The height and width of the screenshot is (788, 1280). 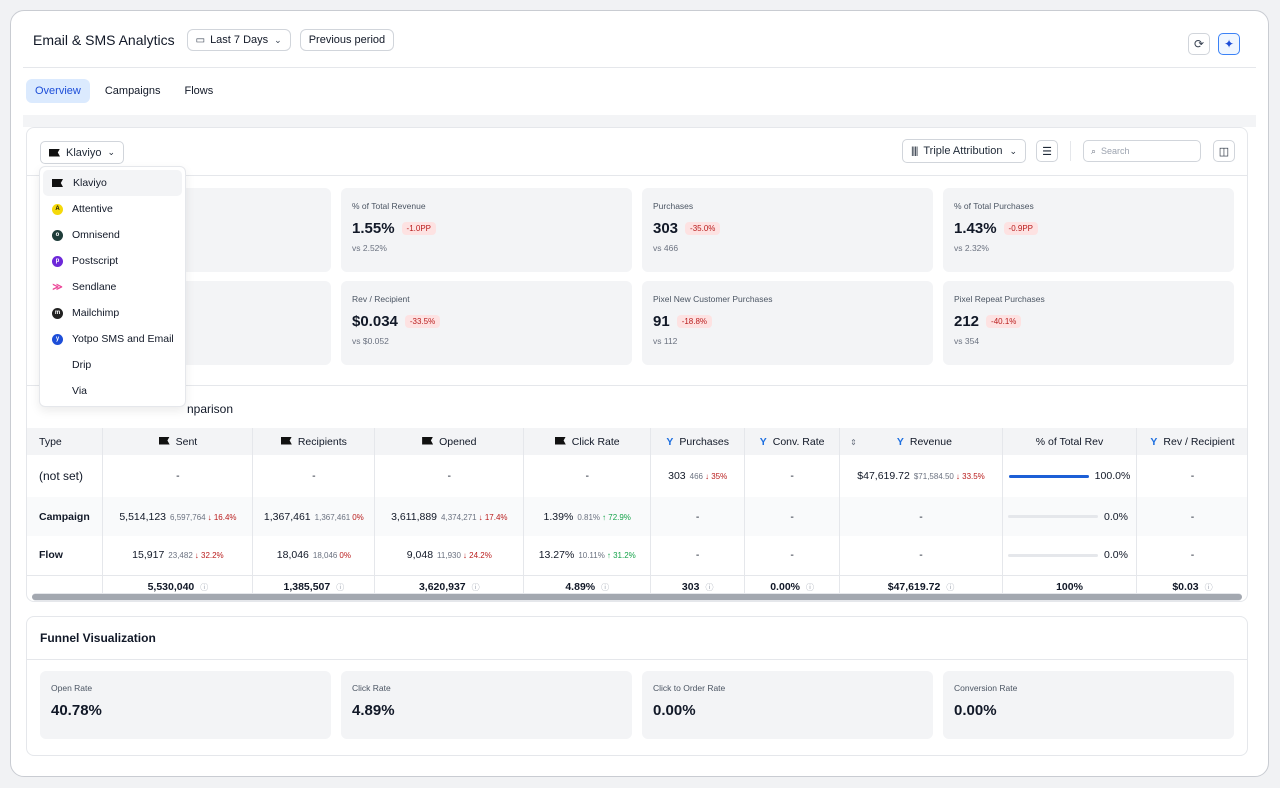 What do you see at coordinates (1154, 441) in the screenshot?
I see `triple-whale-icon: Y` at bounding box center [1154, 441].